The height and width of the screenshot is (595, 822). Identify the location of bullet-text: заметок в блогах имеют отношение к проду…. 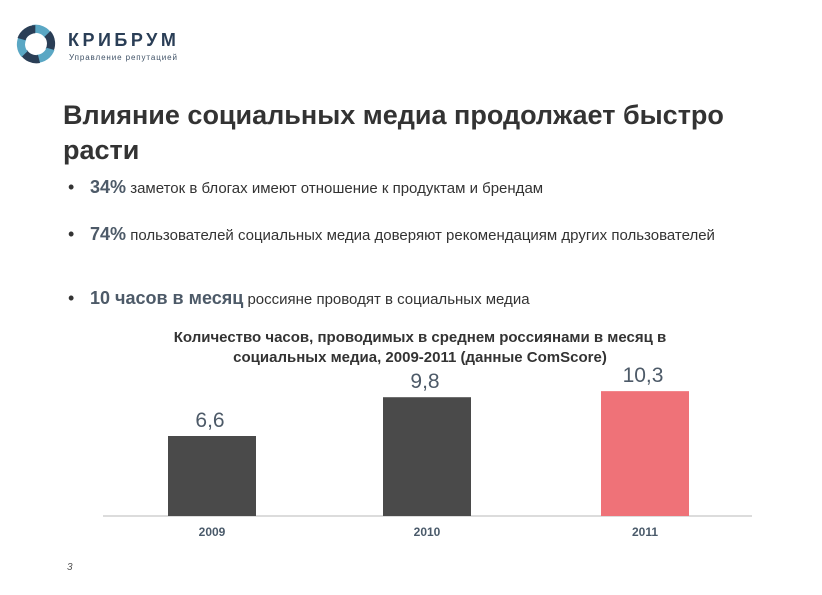
(335, 188).